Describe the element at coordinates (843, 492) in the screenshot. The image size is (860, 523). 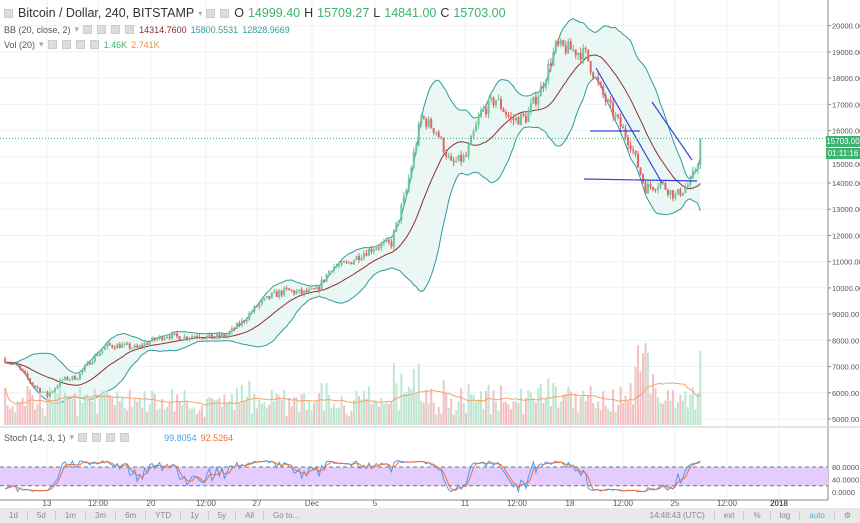
I see `stoch-axis-label: 0.0000` at that location.